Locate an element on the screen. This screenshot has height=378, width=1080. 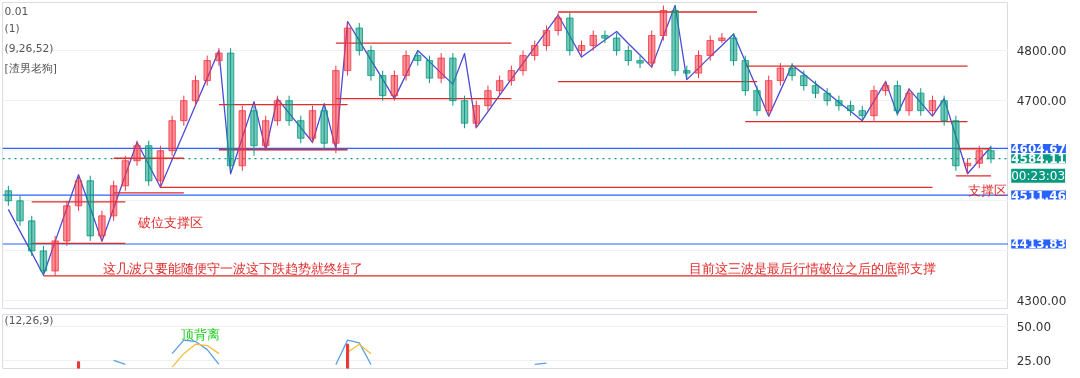
y-tick-label: 4300.00 is located at coordinates (1041, 301).